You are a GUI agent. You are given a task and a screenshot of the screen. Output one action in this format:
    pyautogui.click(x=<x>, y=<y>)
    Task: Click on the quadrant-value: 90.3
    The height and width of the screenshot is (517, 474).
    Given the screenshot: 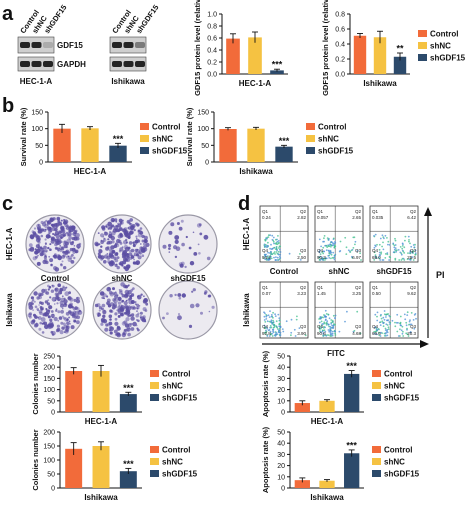 What is the action you would take?
    pyautogui.click(x=321, y=257)
    